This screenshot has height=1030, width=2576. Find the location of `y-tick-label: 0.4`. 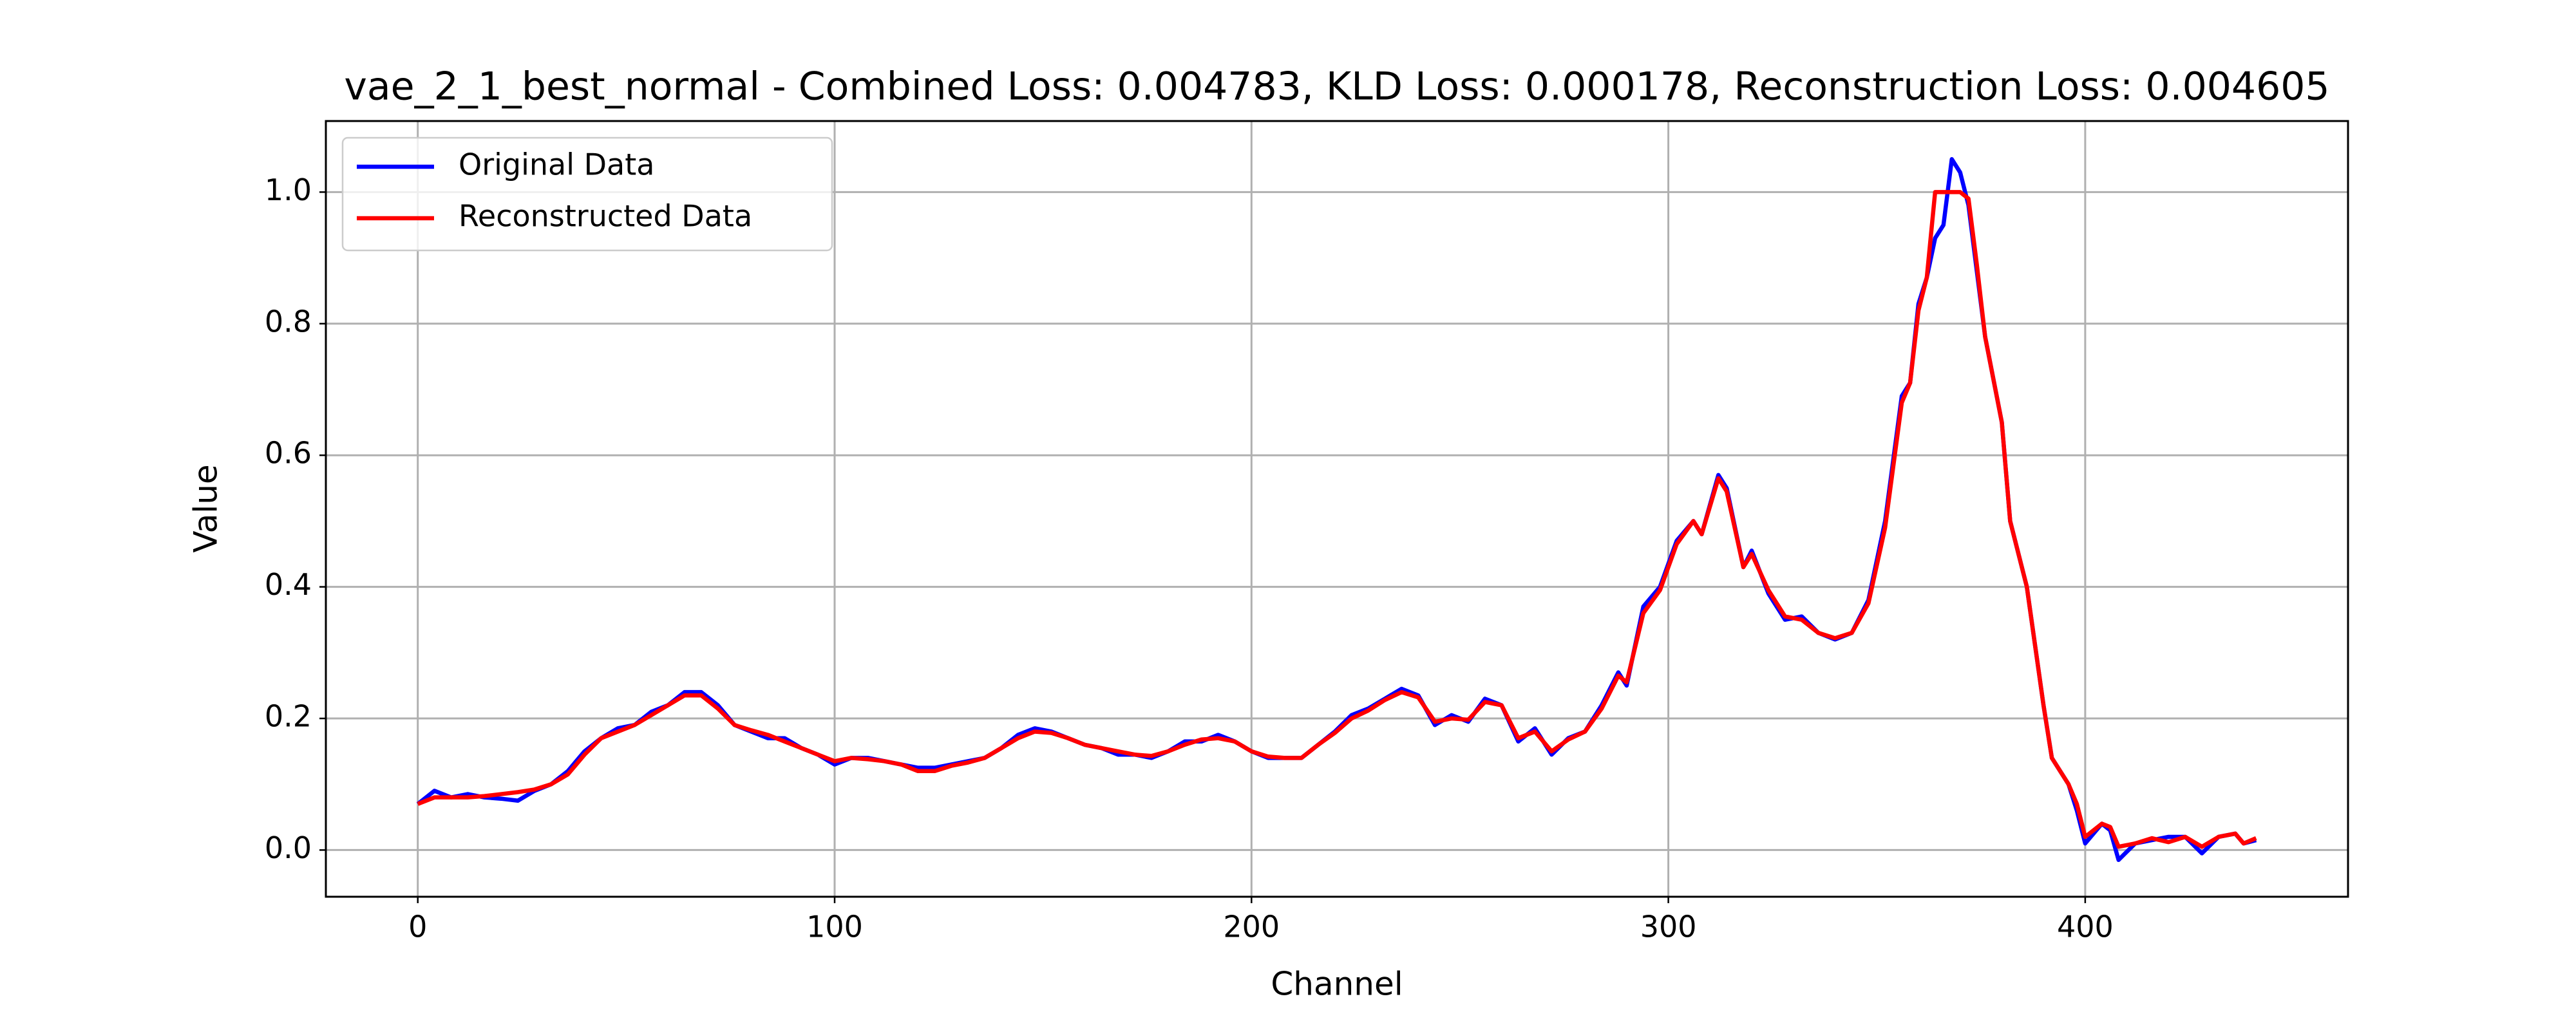

y-tick-label: 0.4 is located at coordinates (288, 584).